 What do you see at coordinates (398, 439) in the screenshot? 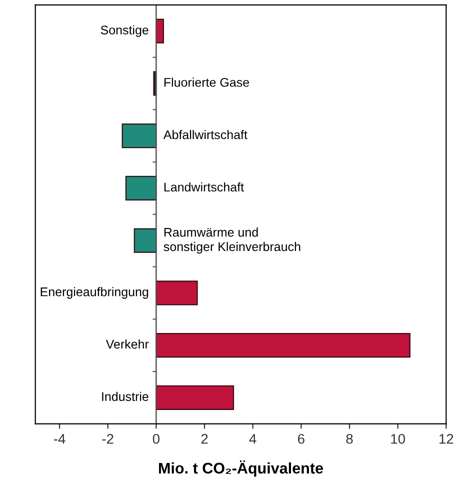
I see `x-tick-label: 10` at bounding box center [398, 439].